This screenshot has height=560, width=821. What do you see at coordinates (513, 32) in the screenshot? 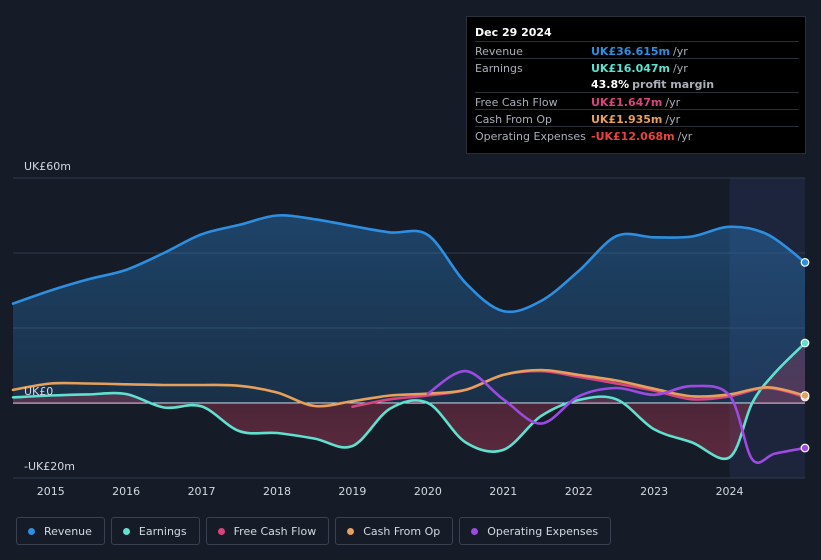
I see `tooltip-date: Dec 29 2024` at bounding box center [513, 32].